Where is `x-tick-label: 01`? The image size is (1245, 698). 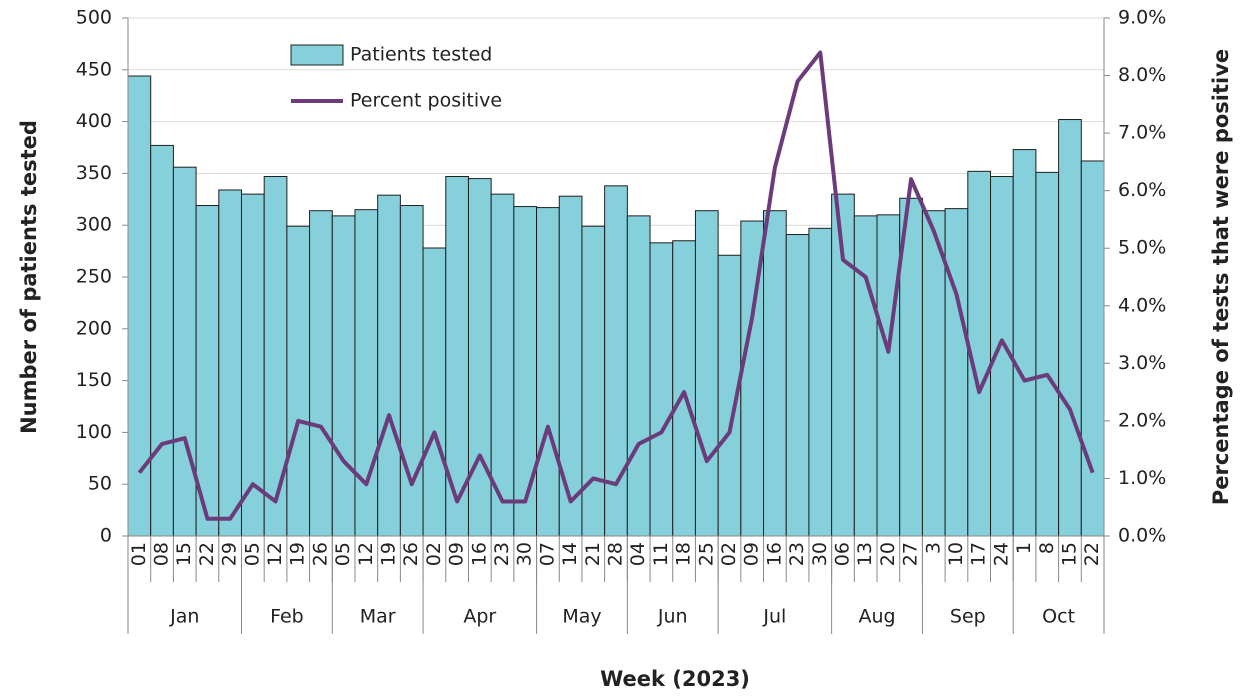 x-tick-label: 01 is located at coordinates (139, 554).